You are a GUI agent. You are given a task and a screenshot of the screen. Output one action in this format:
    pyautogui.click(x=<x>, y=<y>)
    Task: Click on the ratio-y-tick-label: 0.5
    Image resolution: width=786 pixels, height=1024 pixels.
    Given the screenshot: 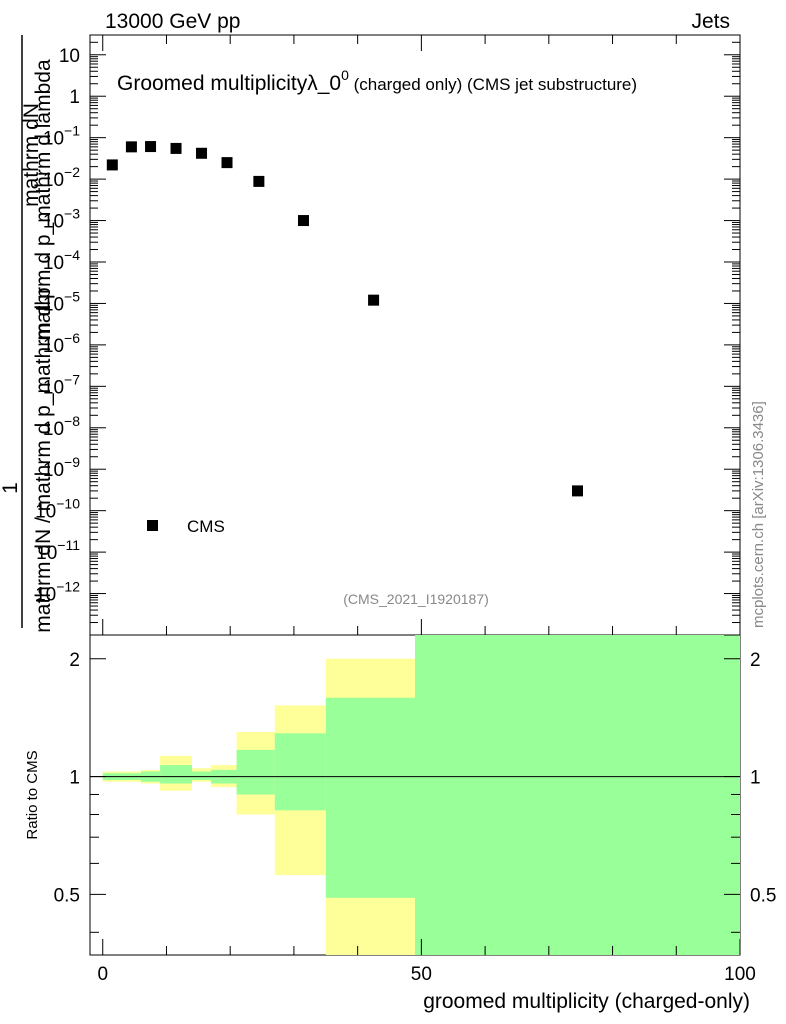 What is the action you would take?
    pyautogui.click(x=67, y=895)
    